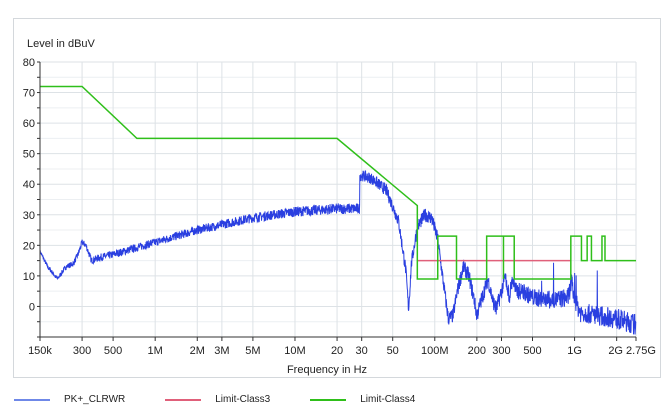 The width and height of the screenshot is (670, 414). What do you see at coordinates (337, 351) in the screenshot?
I see `x-tick-label: 20` at bounding box center [337, 351].